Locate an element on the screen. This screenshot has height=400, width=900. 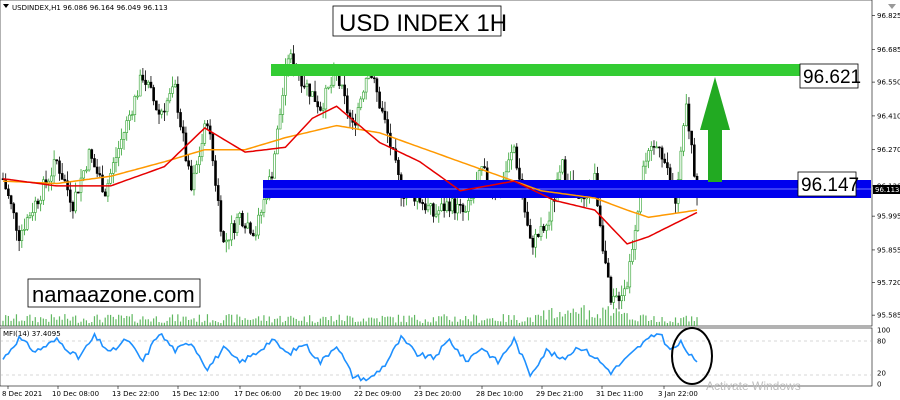
time-tick-label: 17 Dec 06:00 is located at coordinates (257, 394).